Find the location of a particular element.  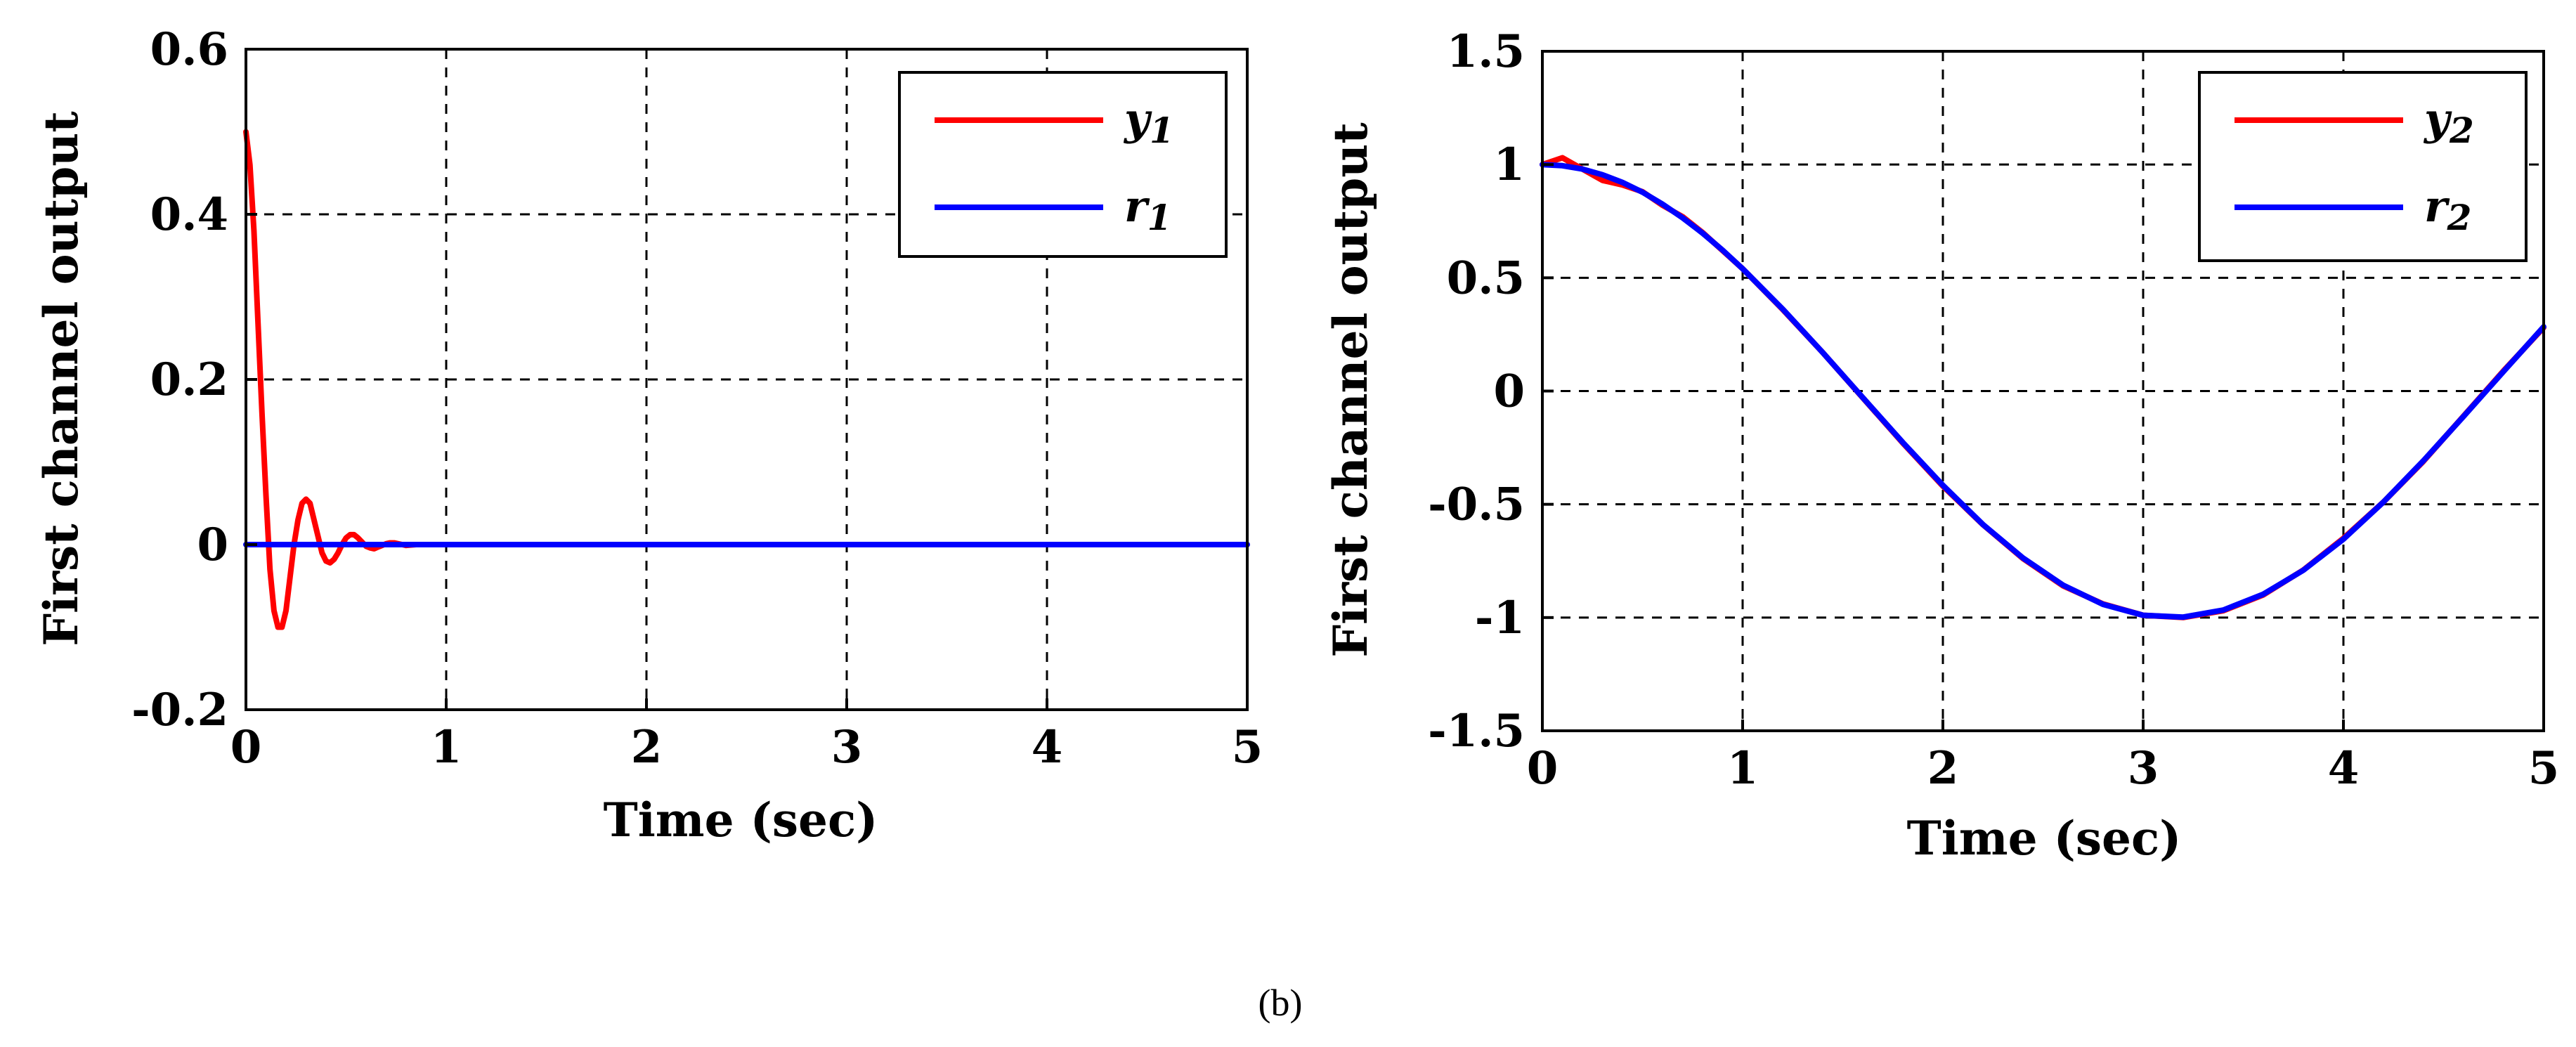

y-tick-label: 0.6 is located at coordinates (189, 49).